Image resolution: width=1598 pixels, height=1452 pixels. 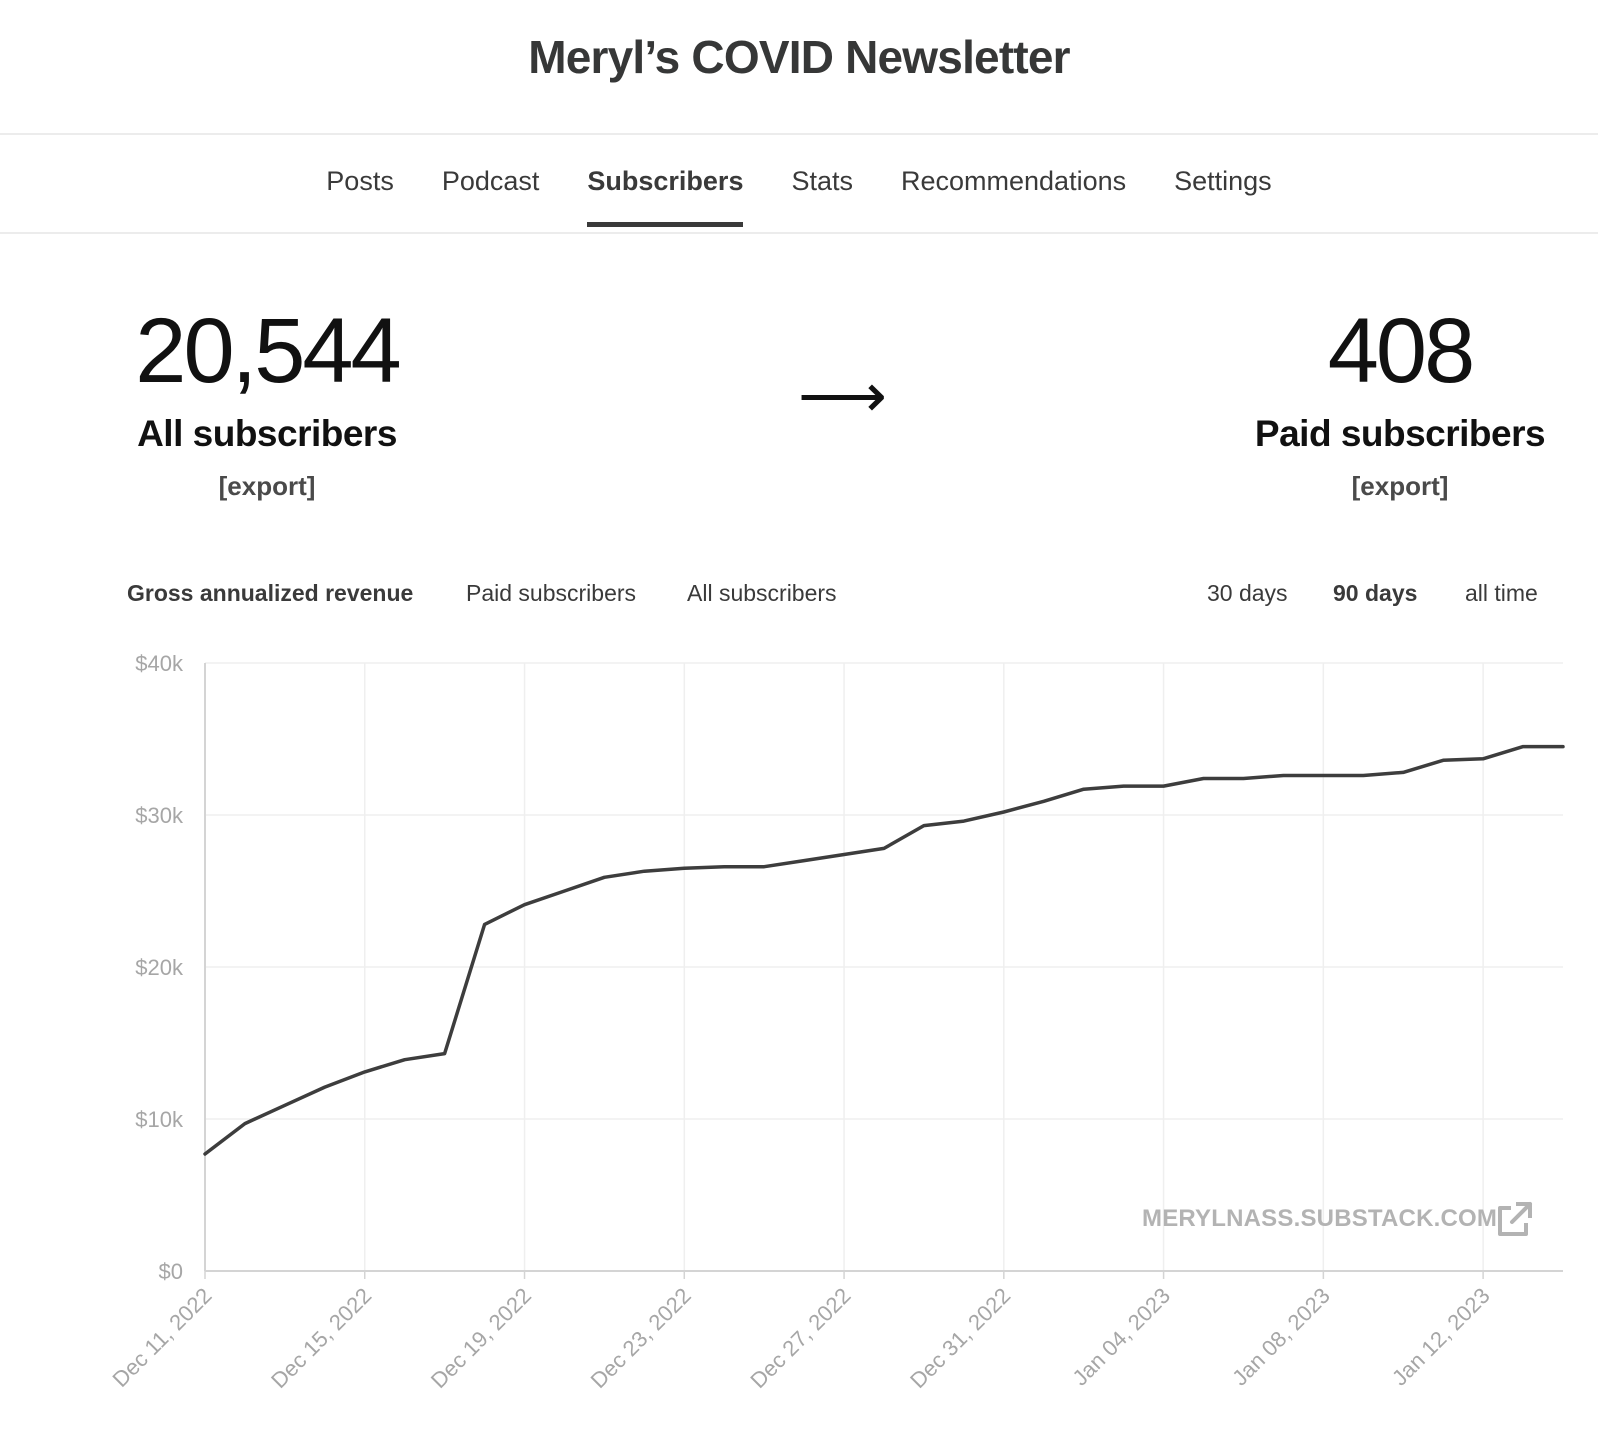 What do you see at coordinates (641, 1338) in the screenshot?
I see `x-tick-label: Dec 23, 2022` at bounding box center [641, 1338].